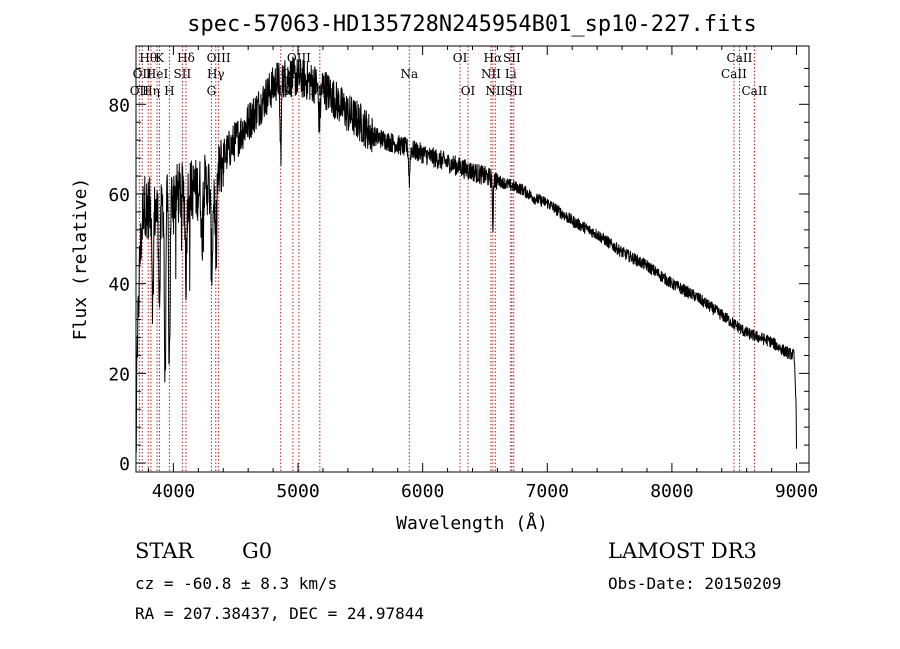  Describe the element at coordinates (796, 491) in the screenshot. I see `x-tick-label-9000: 9000` at that location.